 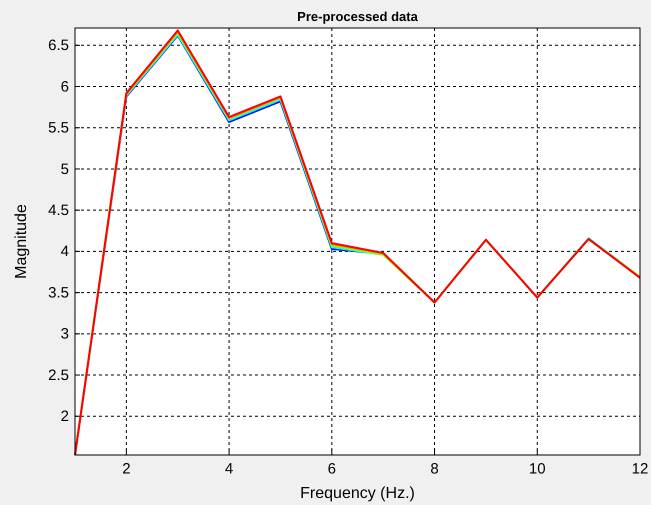 I want to click on x-tick-label: 6, so click(x=332, y=469).